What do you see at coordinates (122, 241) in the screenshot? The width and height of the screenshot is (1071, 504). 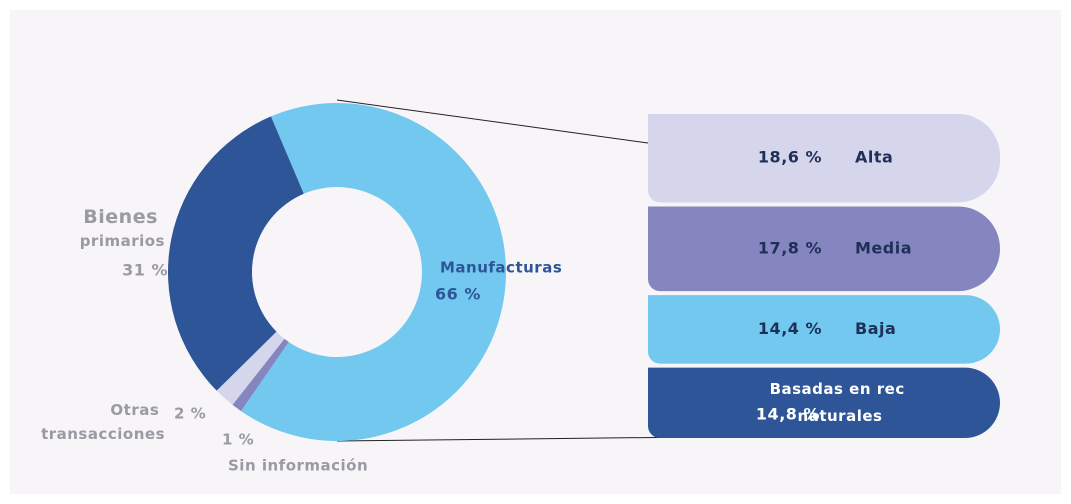 I see `slice-label-line: primarios` at bounding box center [122, 241].